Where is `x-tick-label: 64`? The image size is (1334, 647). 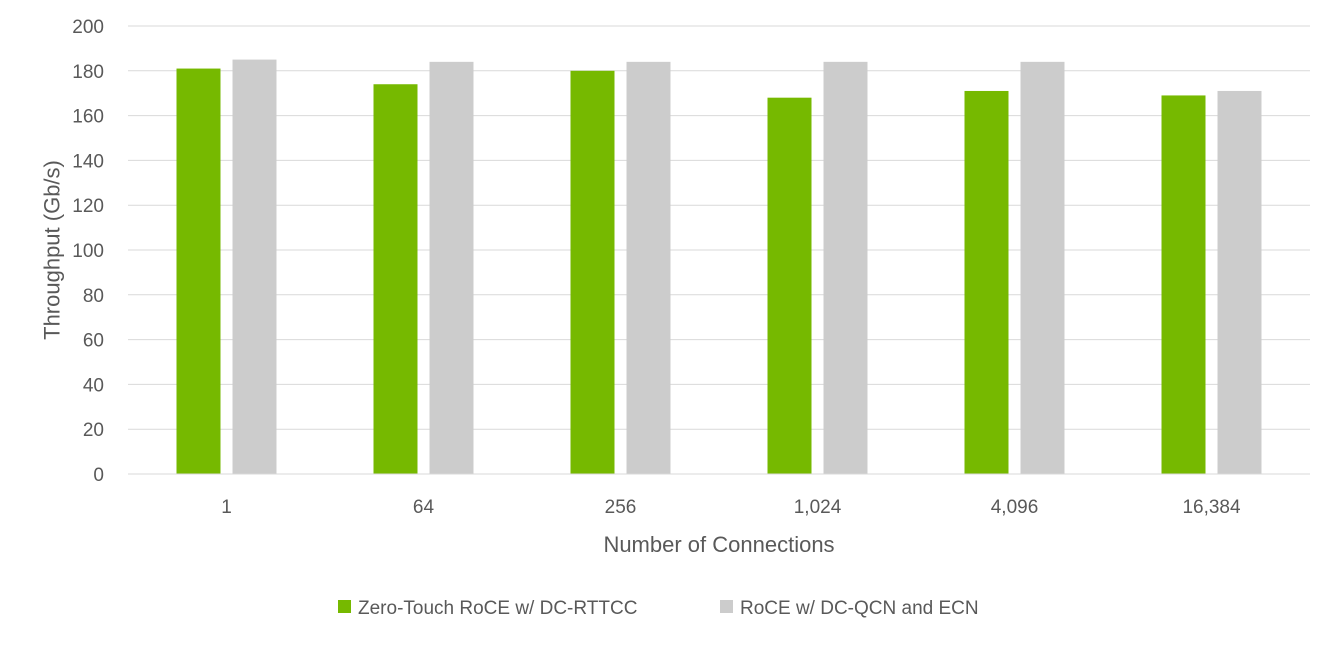 x-tick-label: 64 is located at coordinates (424, 507).